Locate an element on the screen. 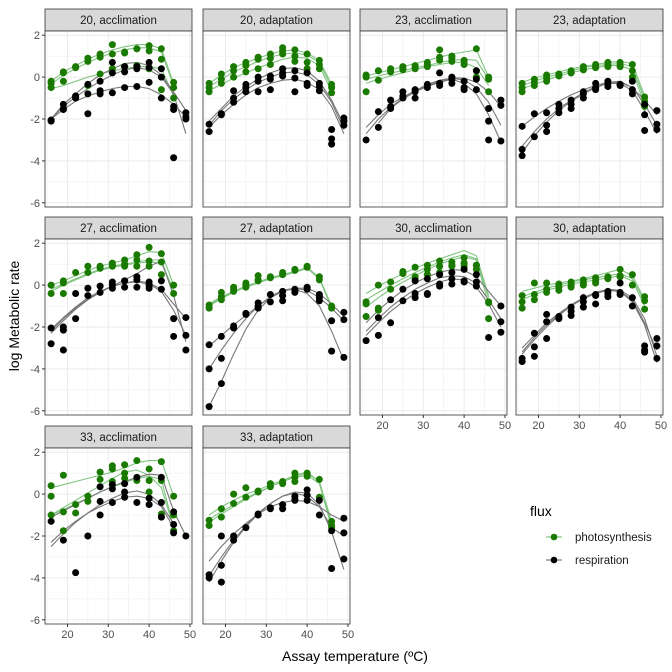 The width and height of the screenshot is (672, 672). facet-label: 27, adaptation is located at coordinates (276, 229).